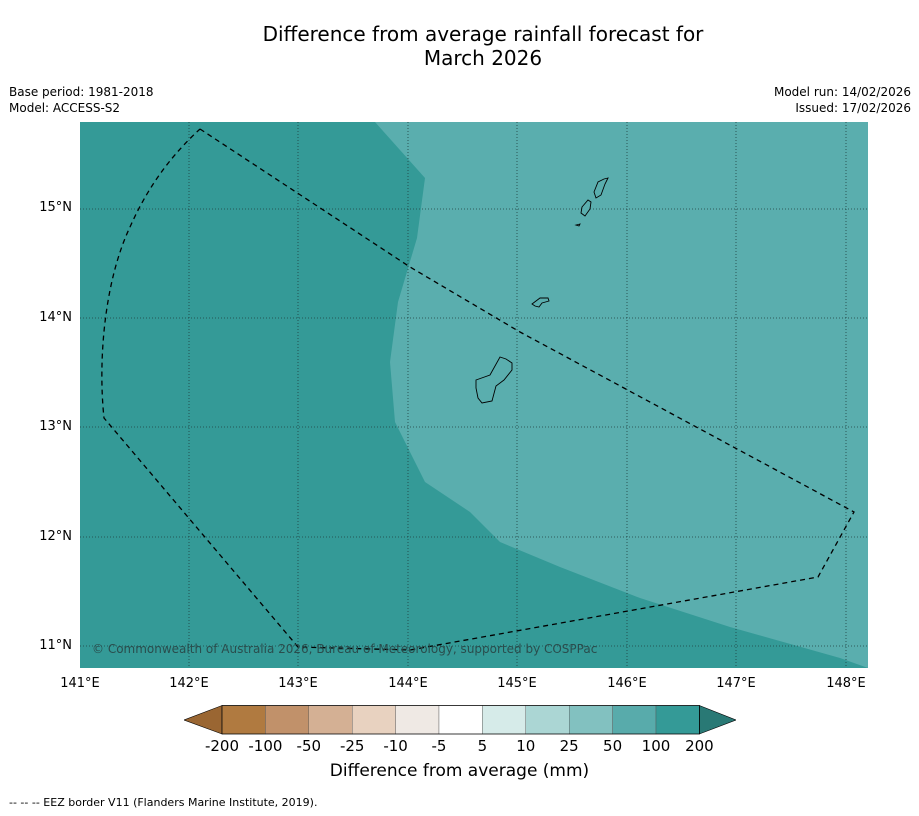 This screenshot has width=919, height=816. What do you see at coordinates (395, 746) in the screenshot?
I see `colorbar-tick-label: -10` at bounding box center [395, 746].